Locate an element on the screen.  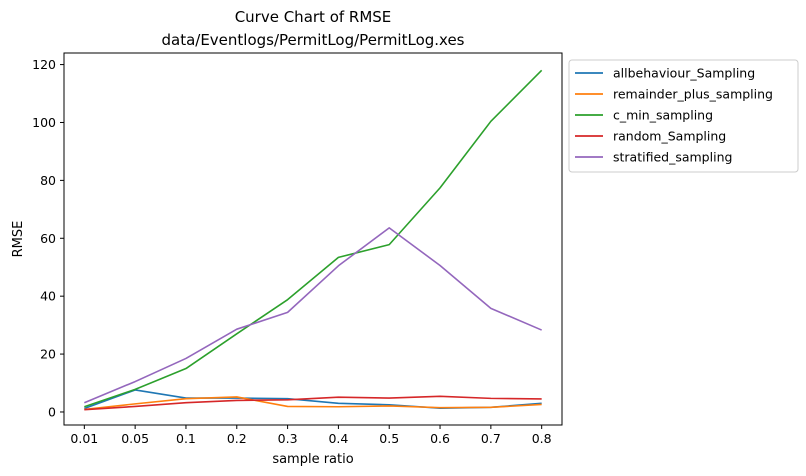
x-axis-label: sample ratio is located at coordinates (312, 459).